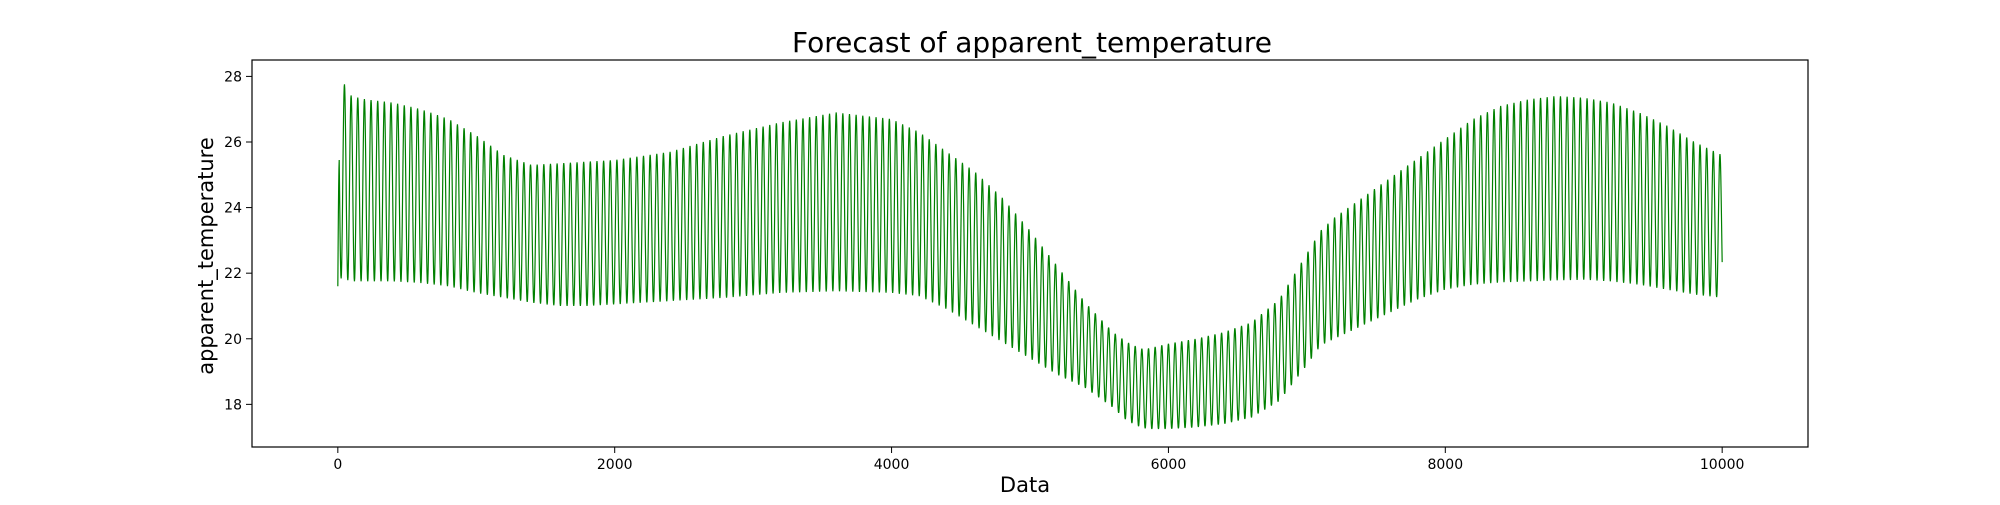 The height and width of the screenshot is (505, 2000). What do you see at coordinates (337, 465) in the screenshot?
I see `x-tick-label: 0` at bounding box center [337, 465].